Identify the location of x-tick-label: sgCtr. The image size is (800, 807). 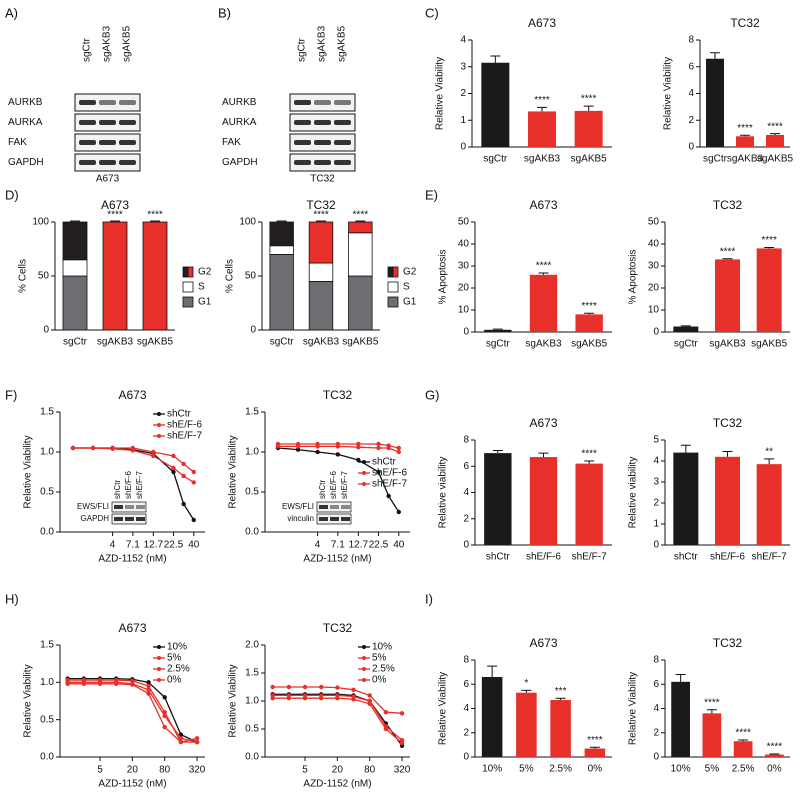
(495, 159).